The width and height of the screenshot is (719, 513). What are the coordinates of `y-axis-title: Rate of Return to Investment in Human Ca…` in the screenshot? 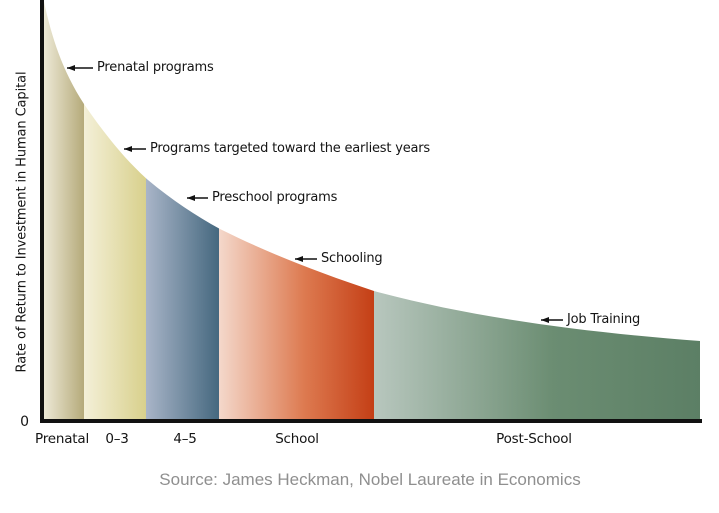 It's located at (22, 222).